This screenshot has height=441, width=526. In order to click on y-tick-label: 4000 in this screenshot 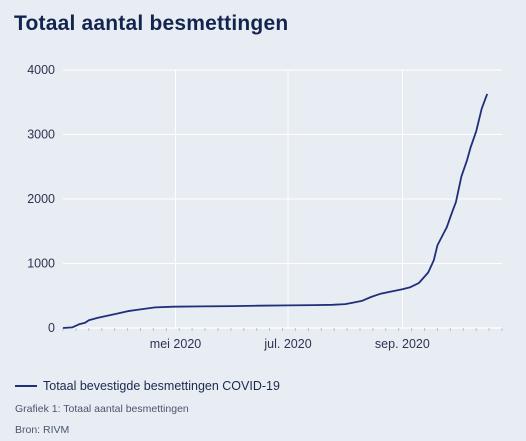, I will do `click(41, 70)`.